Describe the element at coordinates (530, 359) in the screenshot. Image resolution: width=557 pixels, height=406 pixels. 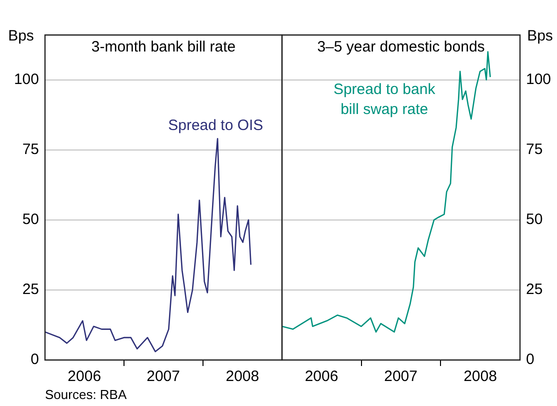
I see `y2-tick-label: 0` at that location.